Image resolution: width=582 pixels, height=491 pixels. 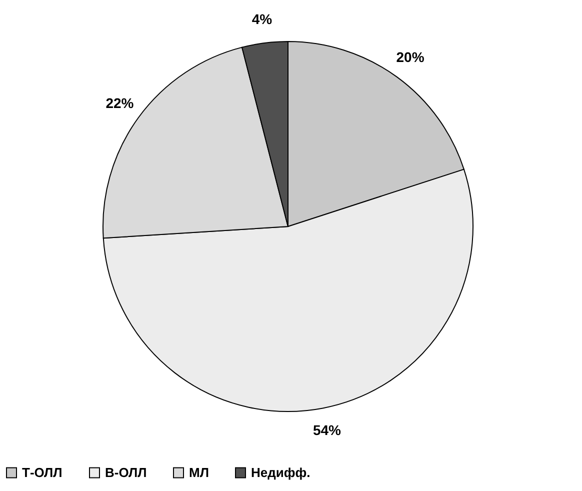 I want to click on data-label: 20%, so click(x=410, y=57).